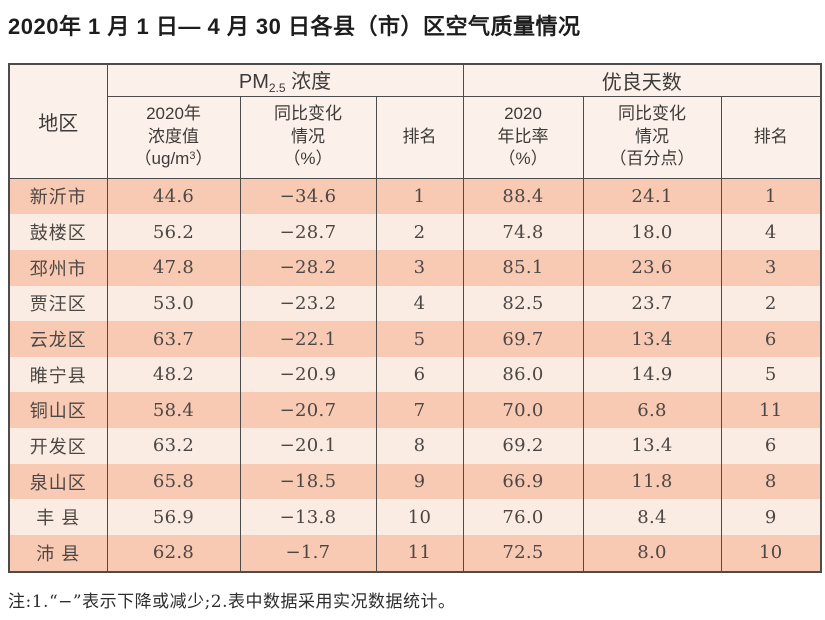  I want to click on good-days-change-cell: 23.6, so click(652, 267).